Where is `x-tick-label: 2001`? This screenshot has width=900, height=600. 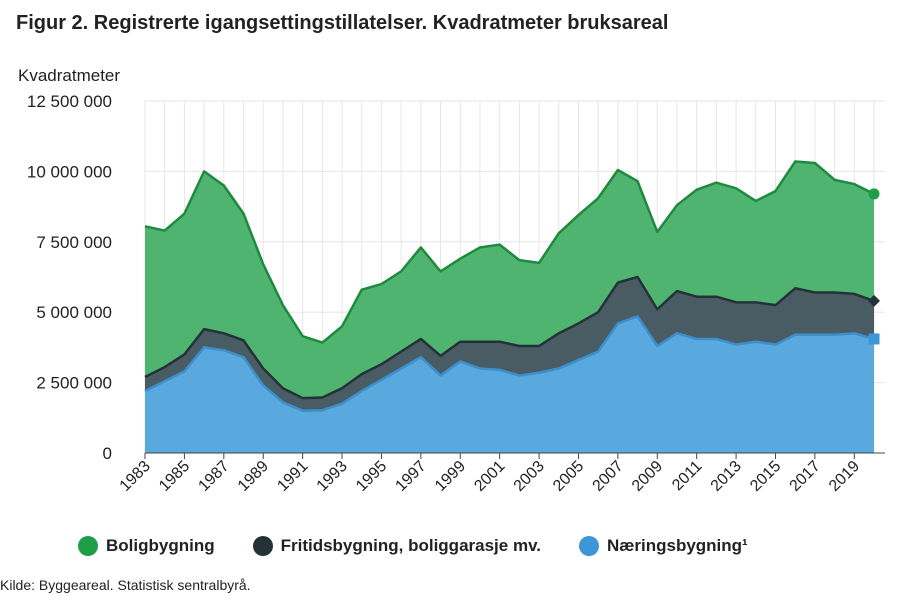 x-tick-label: 2001 is located at coordinates (489, 476).